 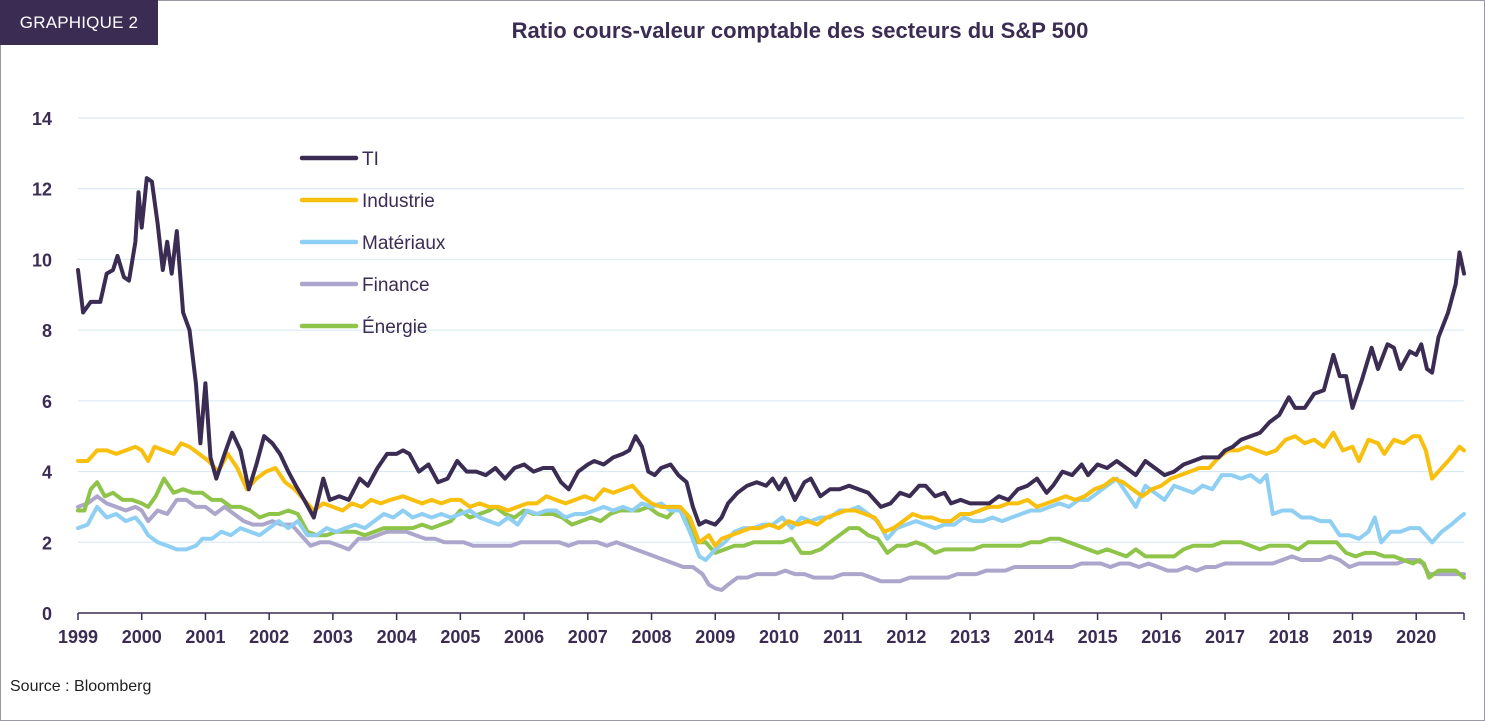 What do you see at coordinates (42, 260) in the screenshot?
I see `y-tick-label: 10` at bounding box center [42, 260].